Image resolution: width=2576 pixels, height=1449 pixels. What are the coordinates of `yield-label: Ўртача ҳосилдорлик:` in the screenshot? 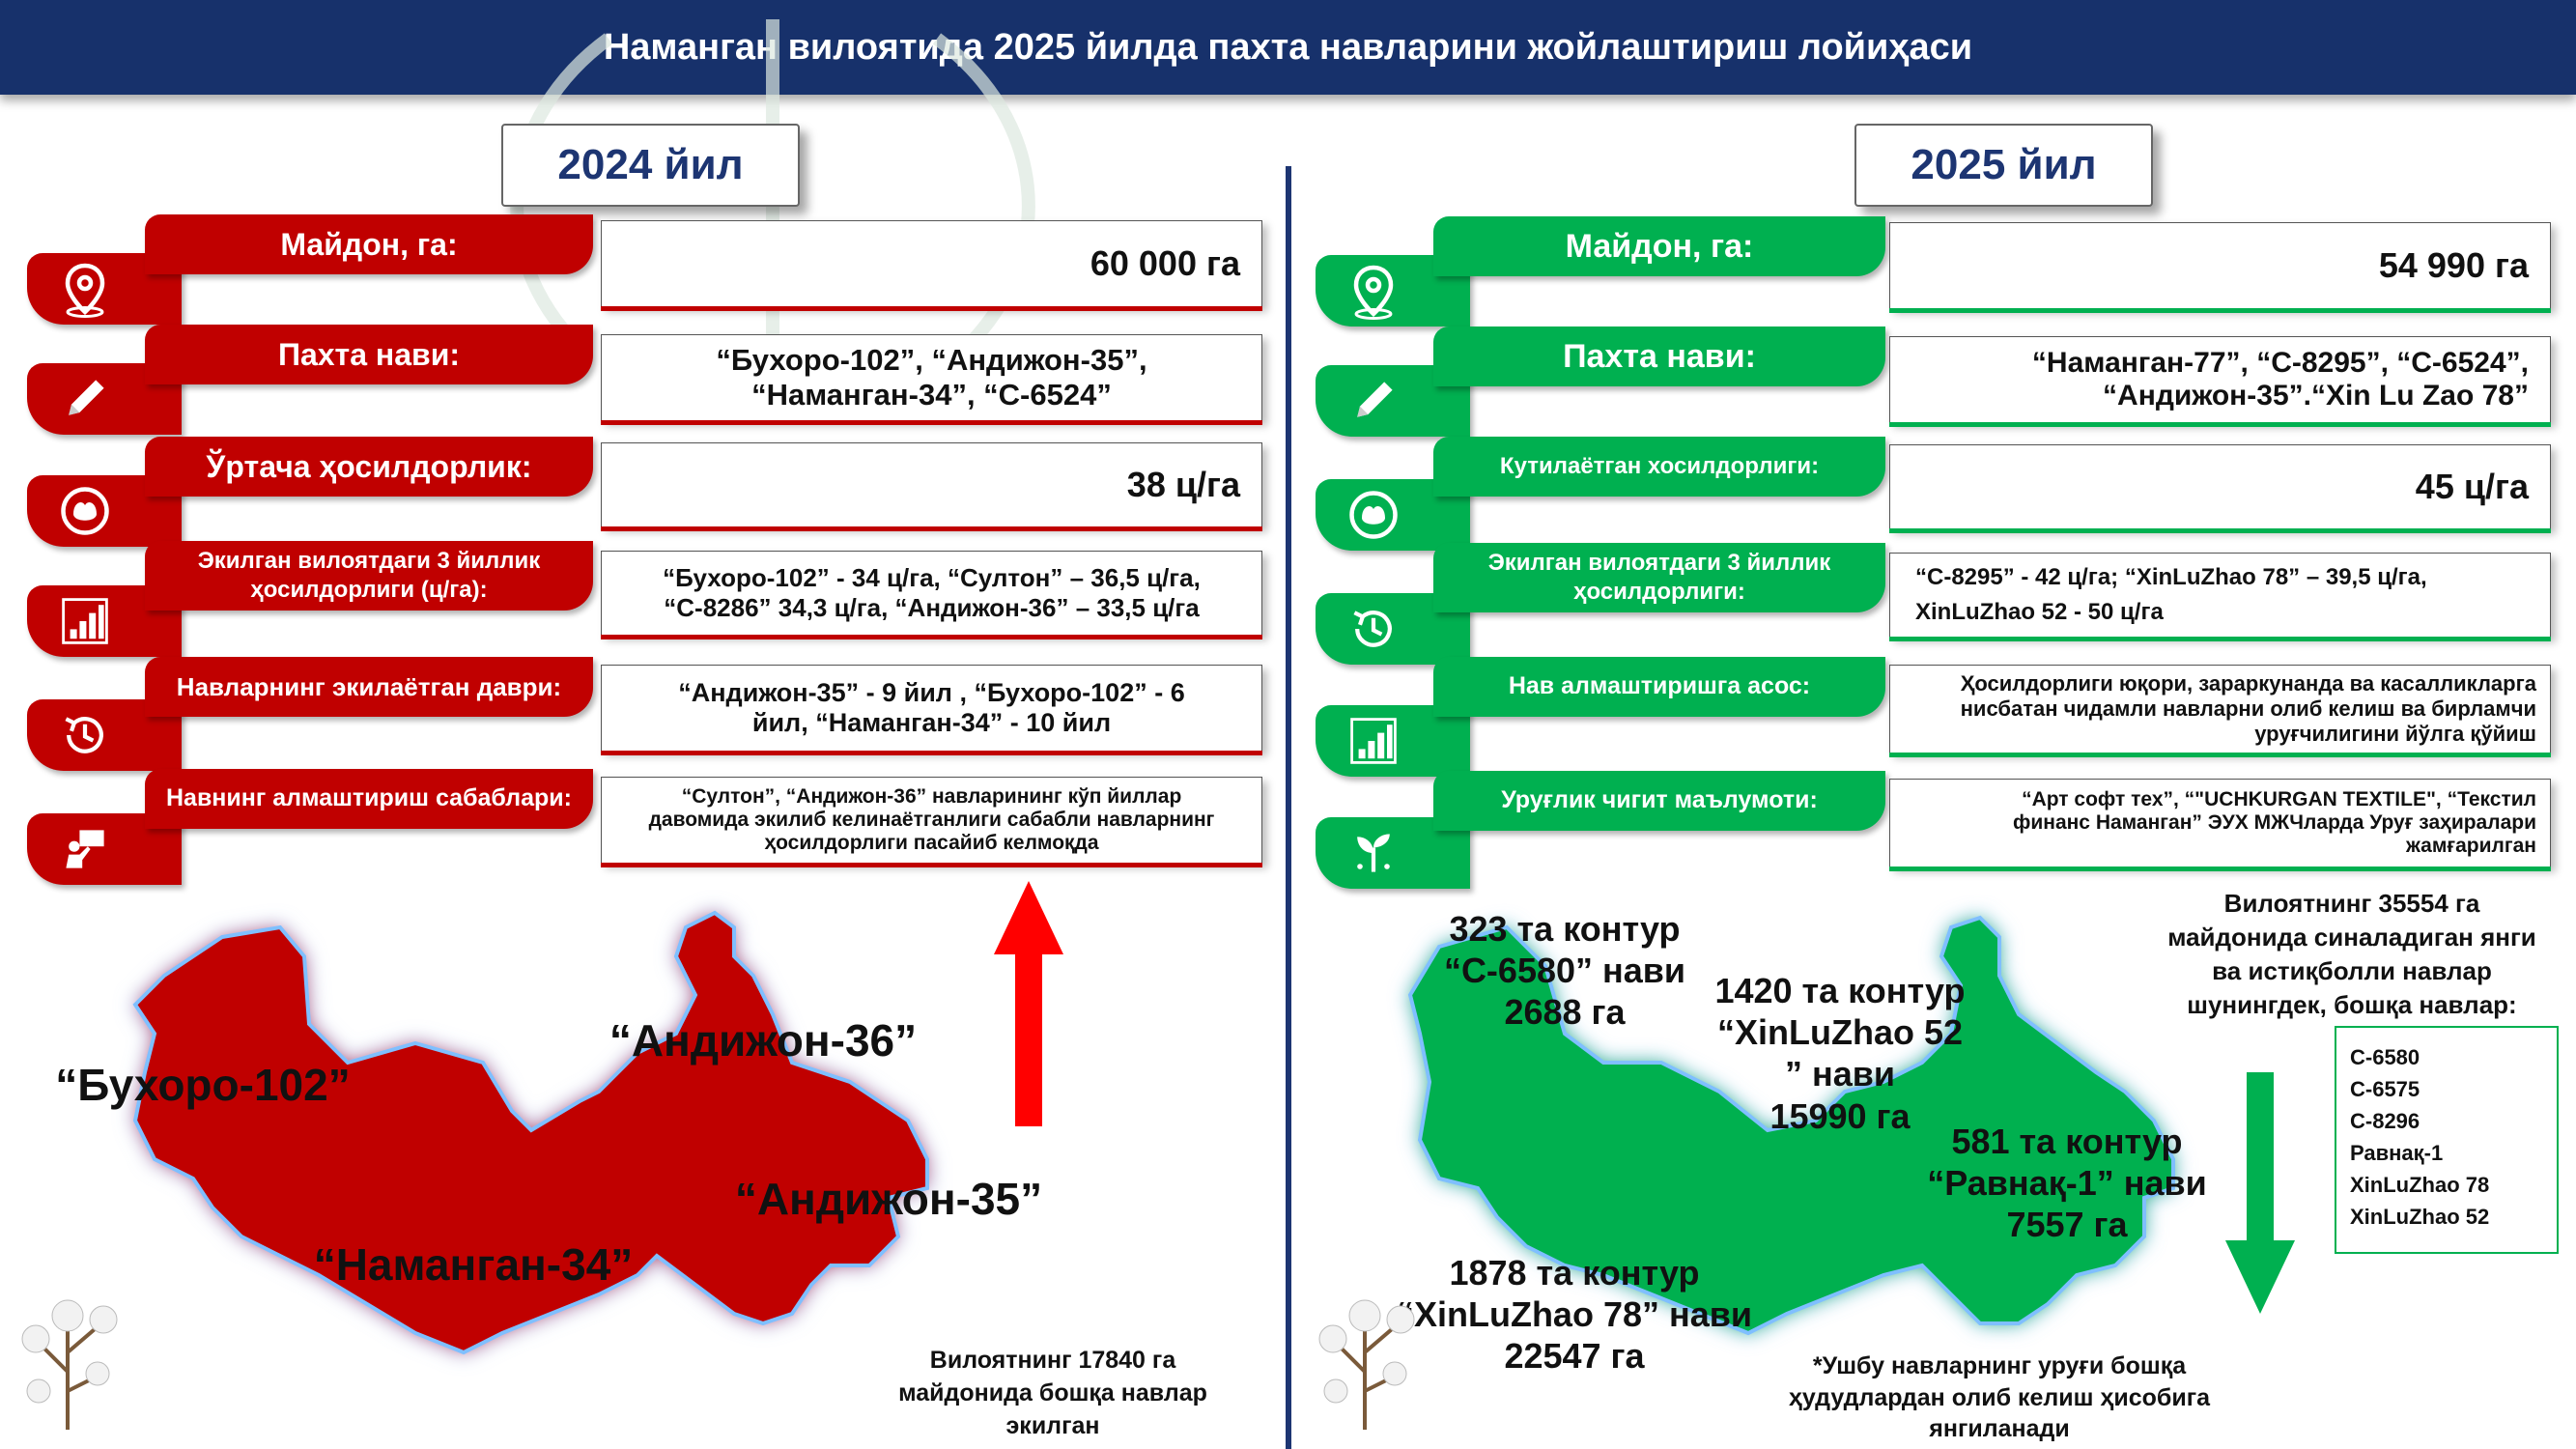 It's located at (369, 466).